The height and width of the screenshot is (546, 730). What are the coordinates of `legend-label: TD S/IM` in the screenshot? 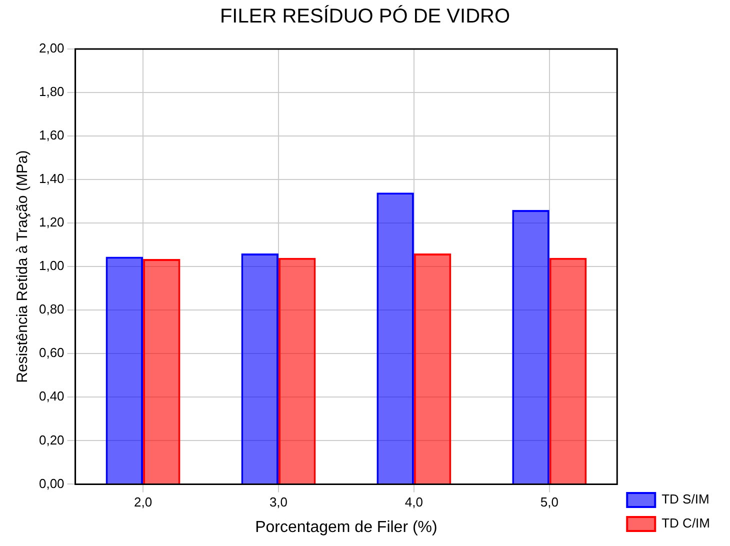 It's located at (686, 499).